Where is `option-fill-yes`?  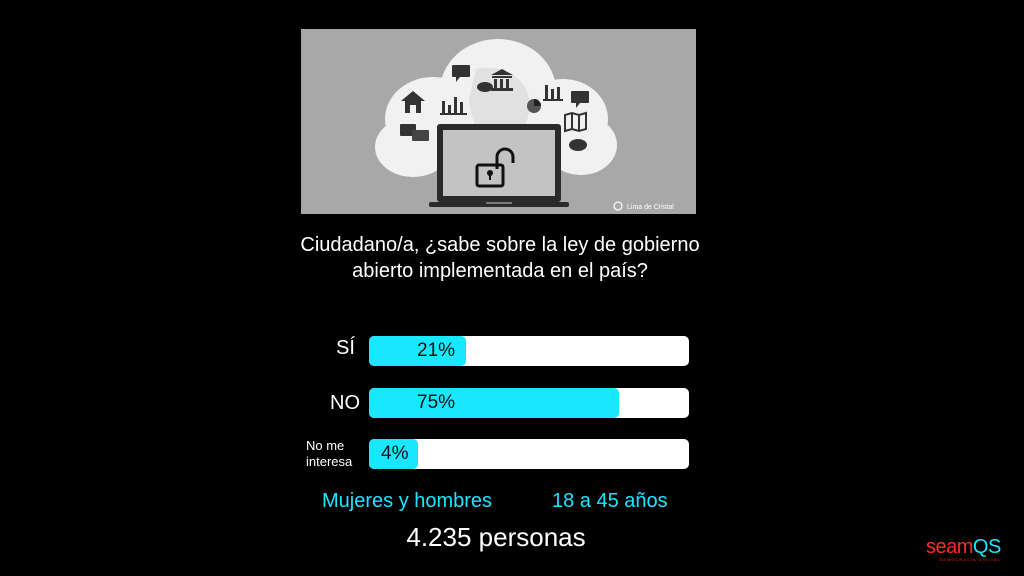 option-fill-yes is located at coordinates (417, 351).